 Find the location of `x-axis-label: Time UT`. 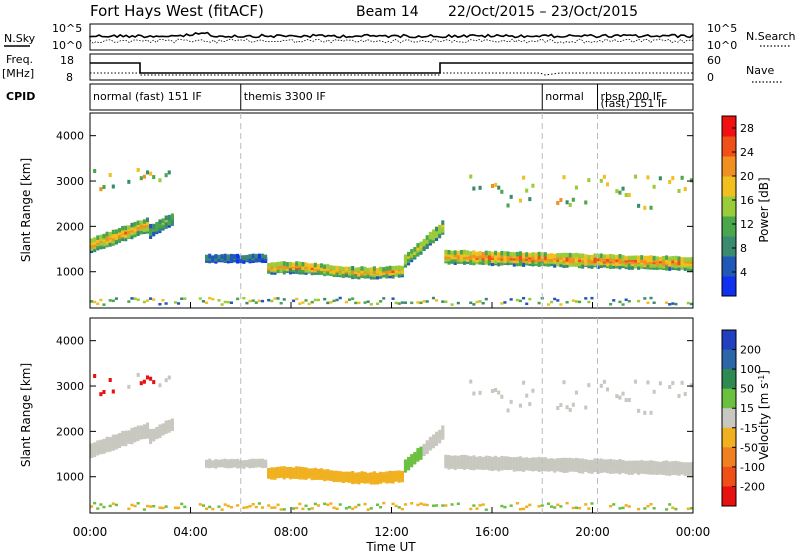

x-axis-label: Time UT is located at coordinates (390, 547).